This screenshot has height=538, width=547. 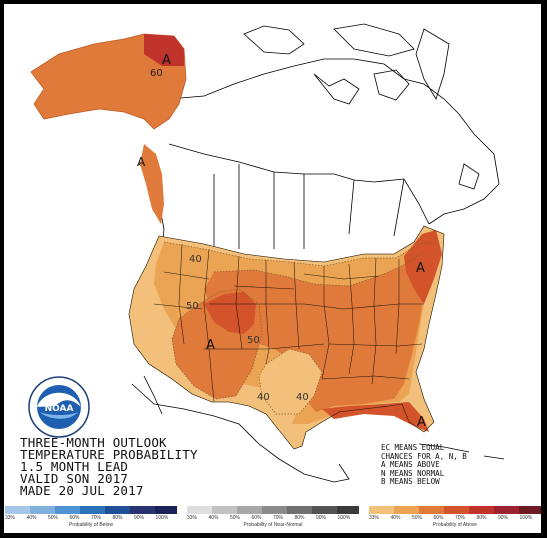 I want to click on outlook-line-3: 1.5 MONTH LEAD, so click(x=74, y=466).